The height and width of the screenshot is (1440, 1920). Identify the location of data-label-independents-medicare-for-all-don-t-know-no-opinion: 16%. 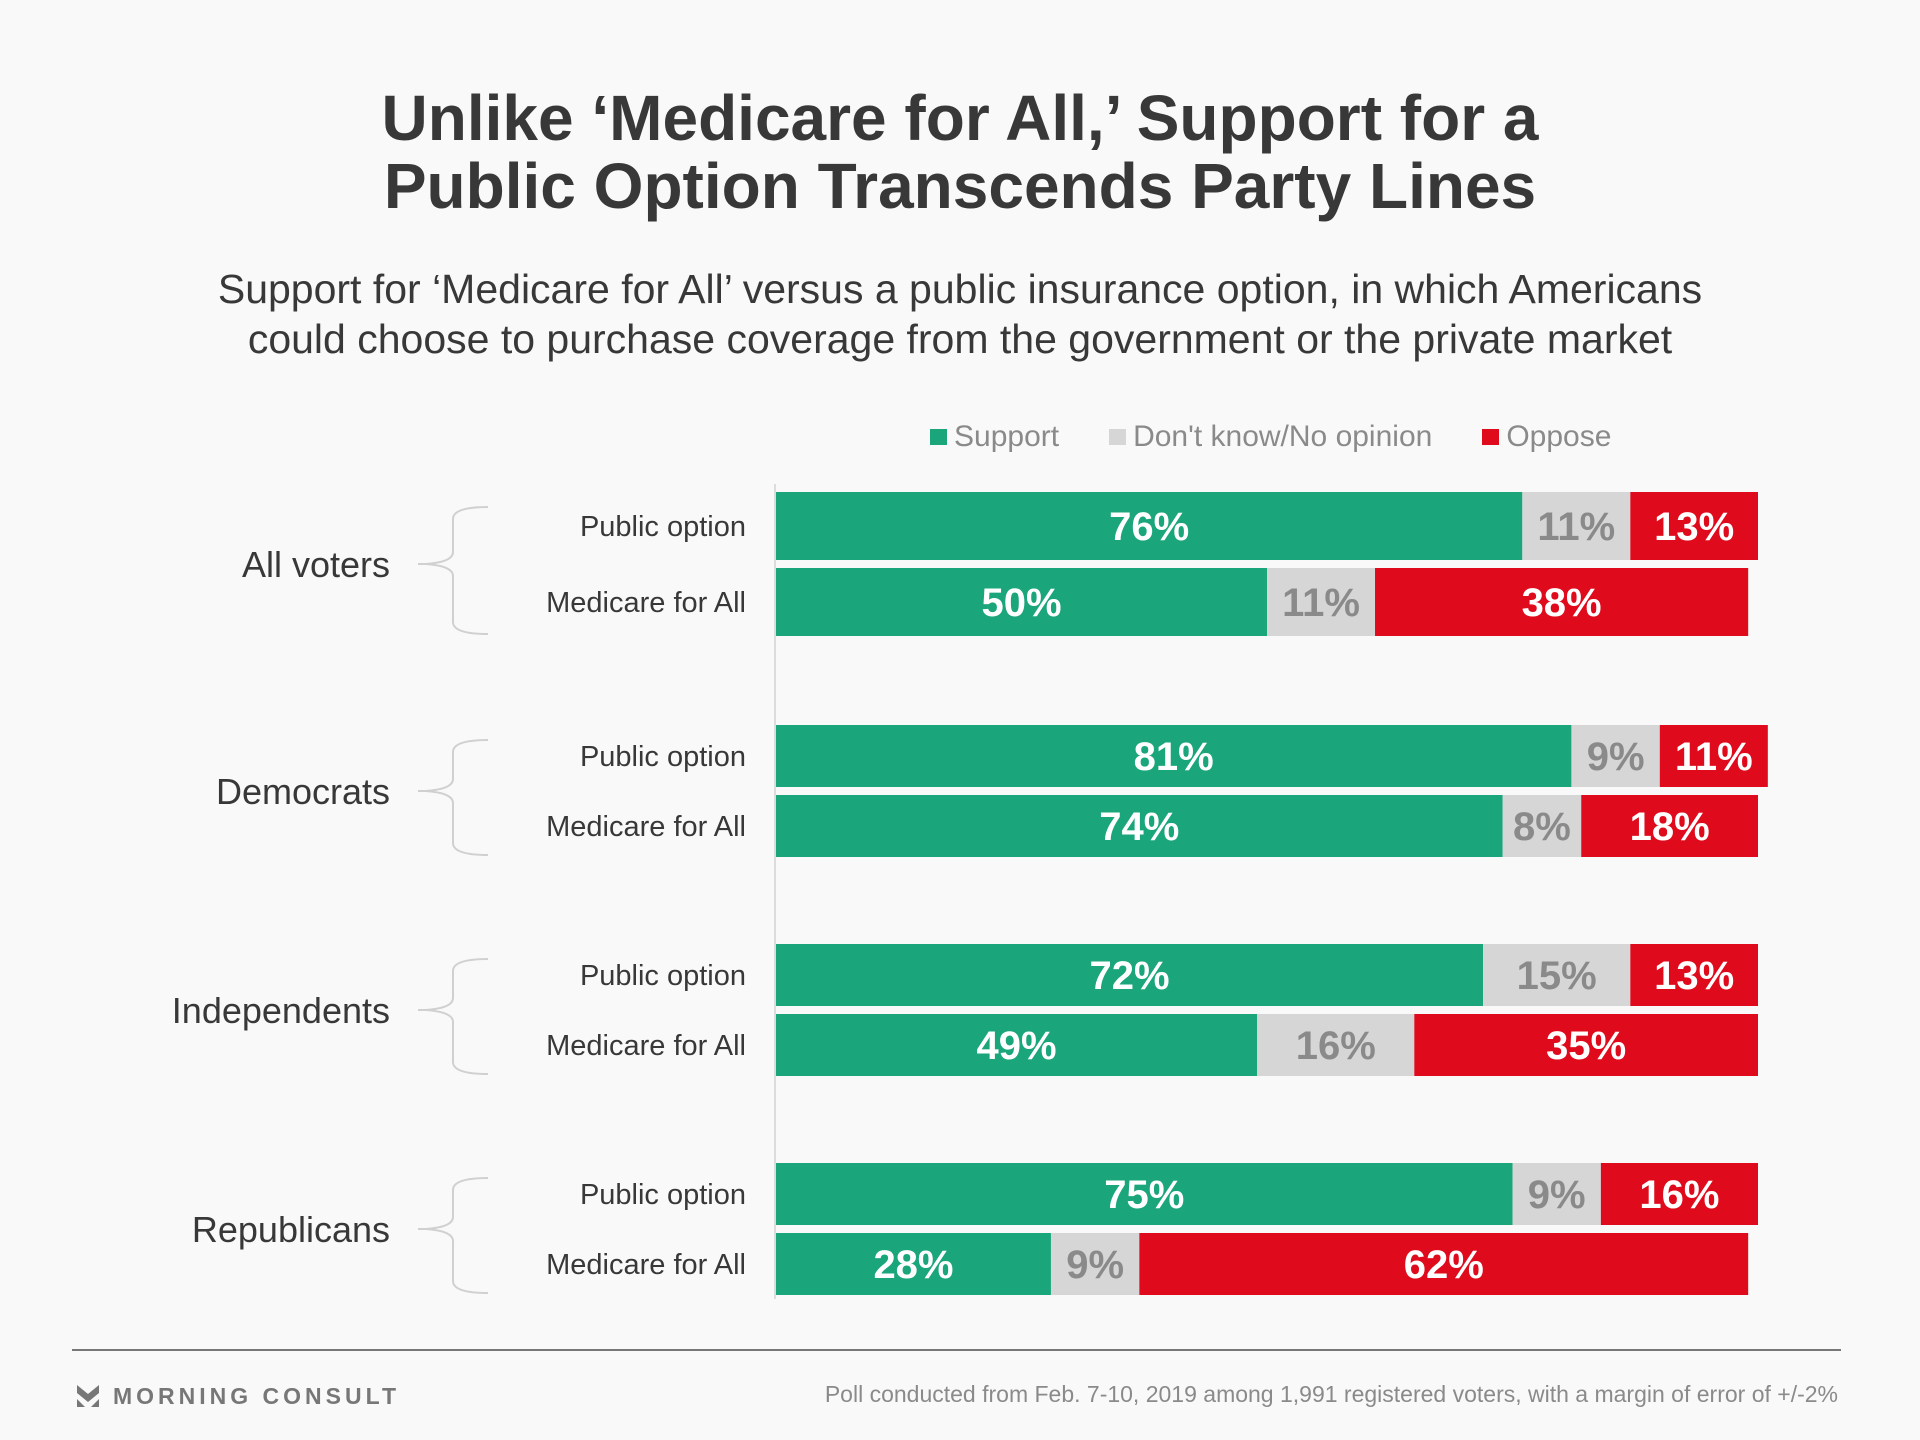
(1336, 1046).